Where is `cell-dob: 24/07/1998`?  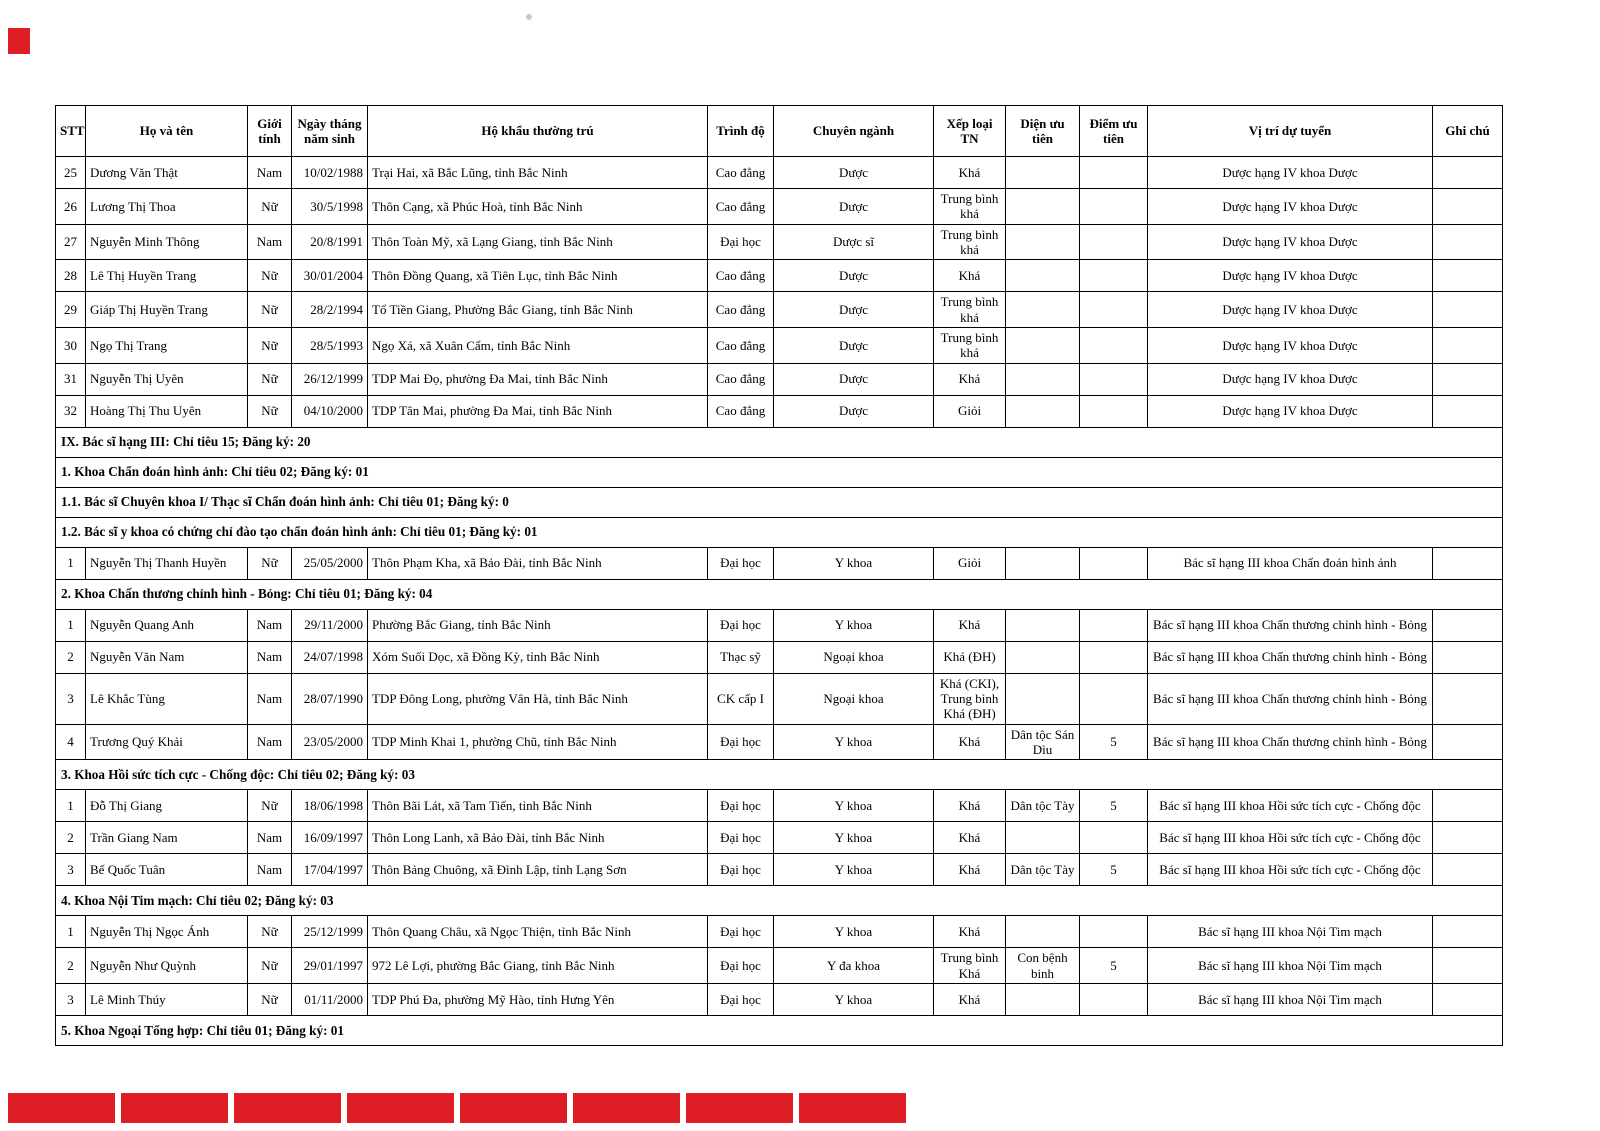
cell-dob: 24/07/1998 is located at coordinates (329, 657).